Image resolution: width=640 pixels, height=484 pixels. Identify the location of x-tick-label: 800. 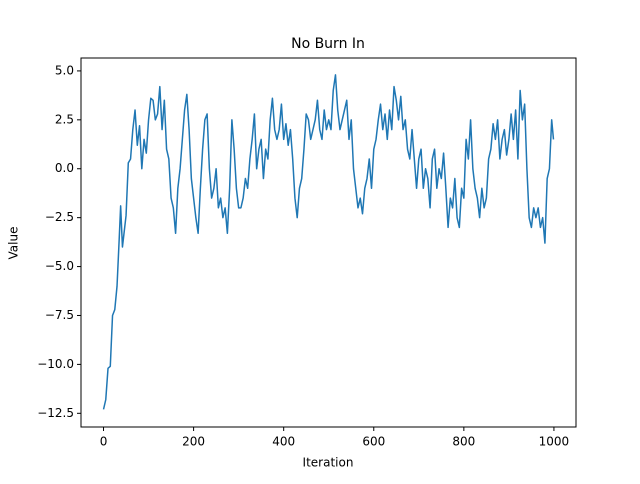
(463, 442).